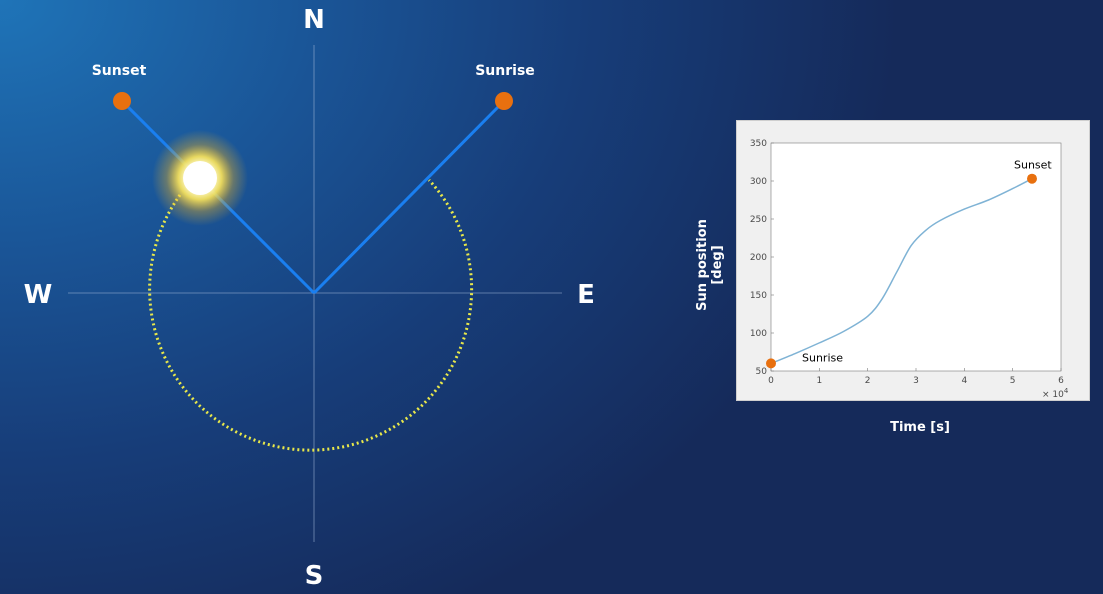  Describe the element at coordinates (1061, 381) in the screenshot. I see `x-tick-label: 6` at that location.